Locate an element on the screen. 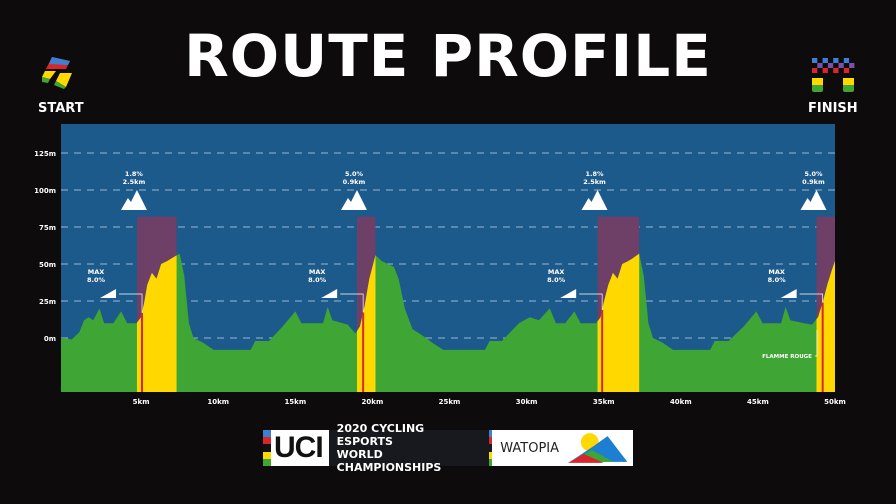  finish-icon is located at coordinates (833, 75).